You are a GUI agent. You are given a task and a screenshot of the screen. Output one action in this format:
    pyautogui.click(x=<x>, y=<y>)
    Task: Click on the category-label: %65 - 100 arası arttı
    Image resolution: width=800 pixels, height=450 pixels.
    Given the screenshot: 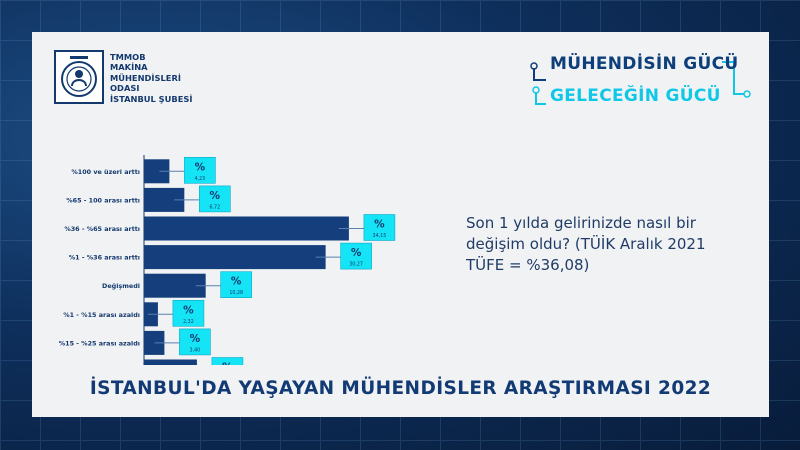 What is the action you would take?
    pyautogui.click(x=103, y=200)
    